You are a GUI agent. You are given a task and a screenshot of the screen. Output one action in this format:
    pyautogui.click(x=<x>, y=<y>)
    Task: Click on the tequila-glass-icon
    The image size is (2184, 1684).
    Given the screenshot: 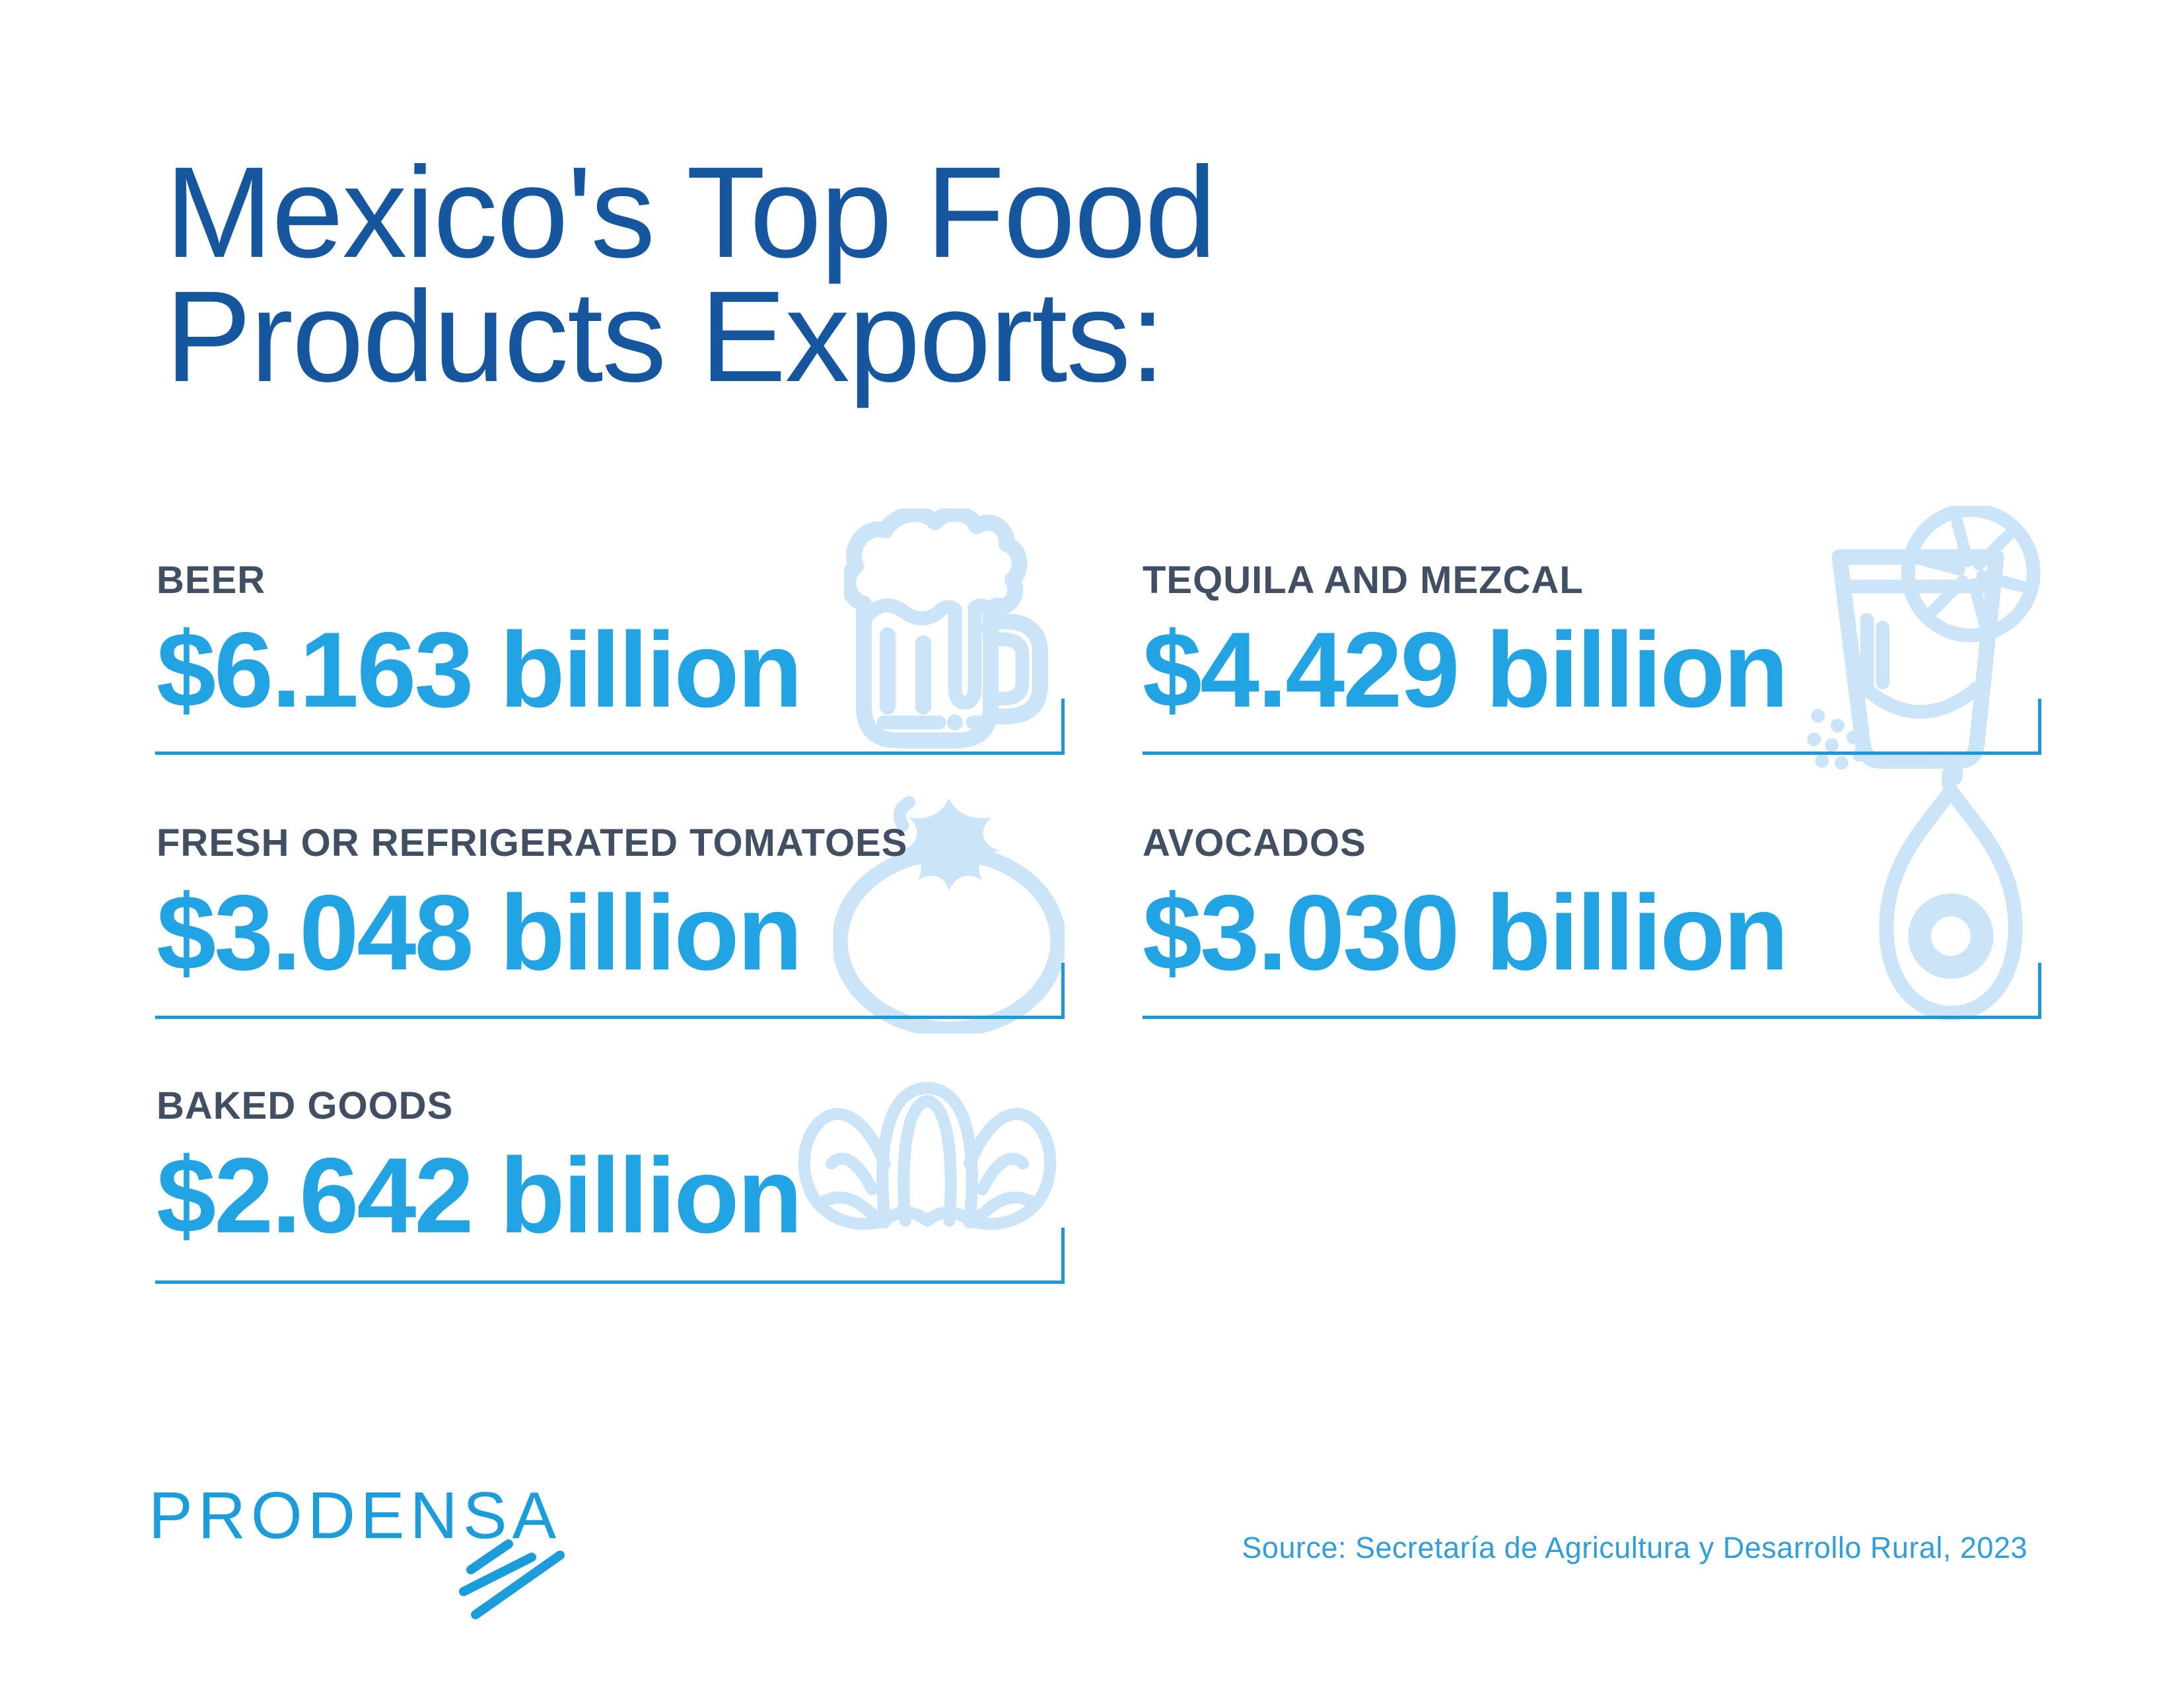 What is the action you would take?
    pyautogui.click(x=1923, y=648)
    